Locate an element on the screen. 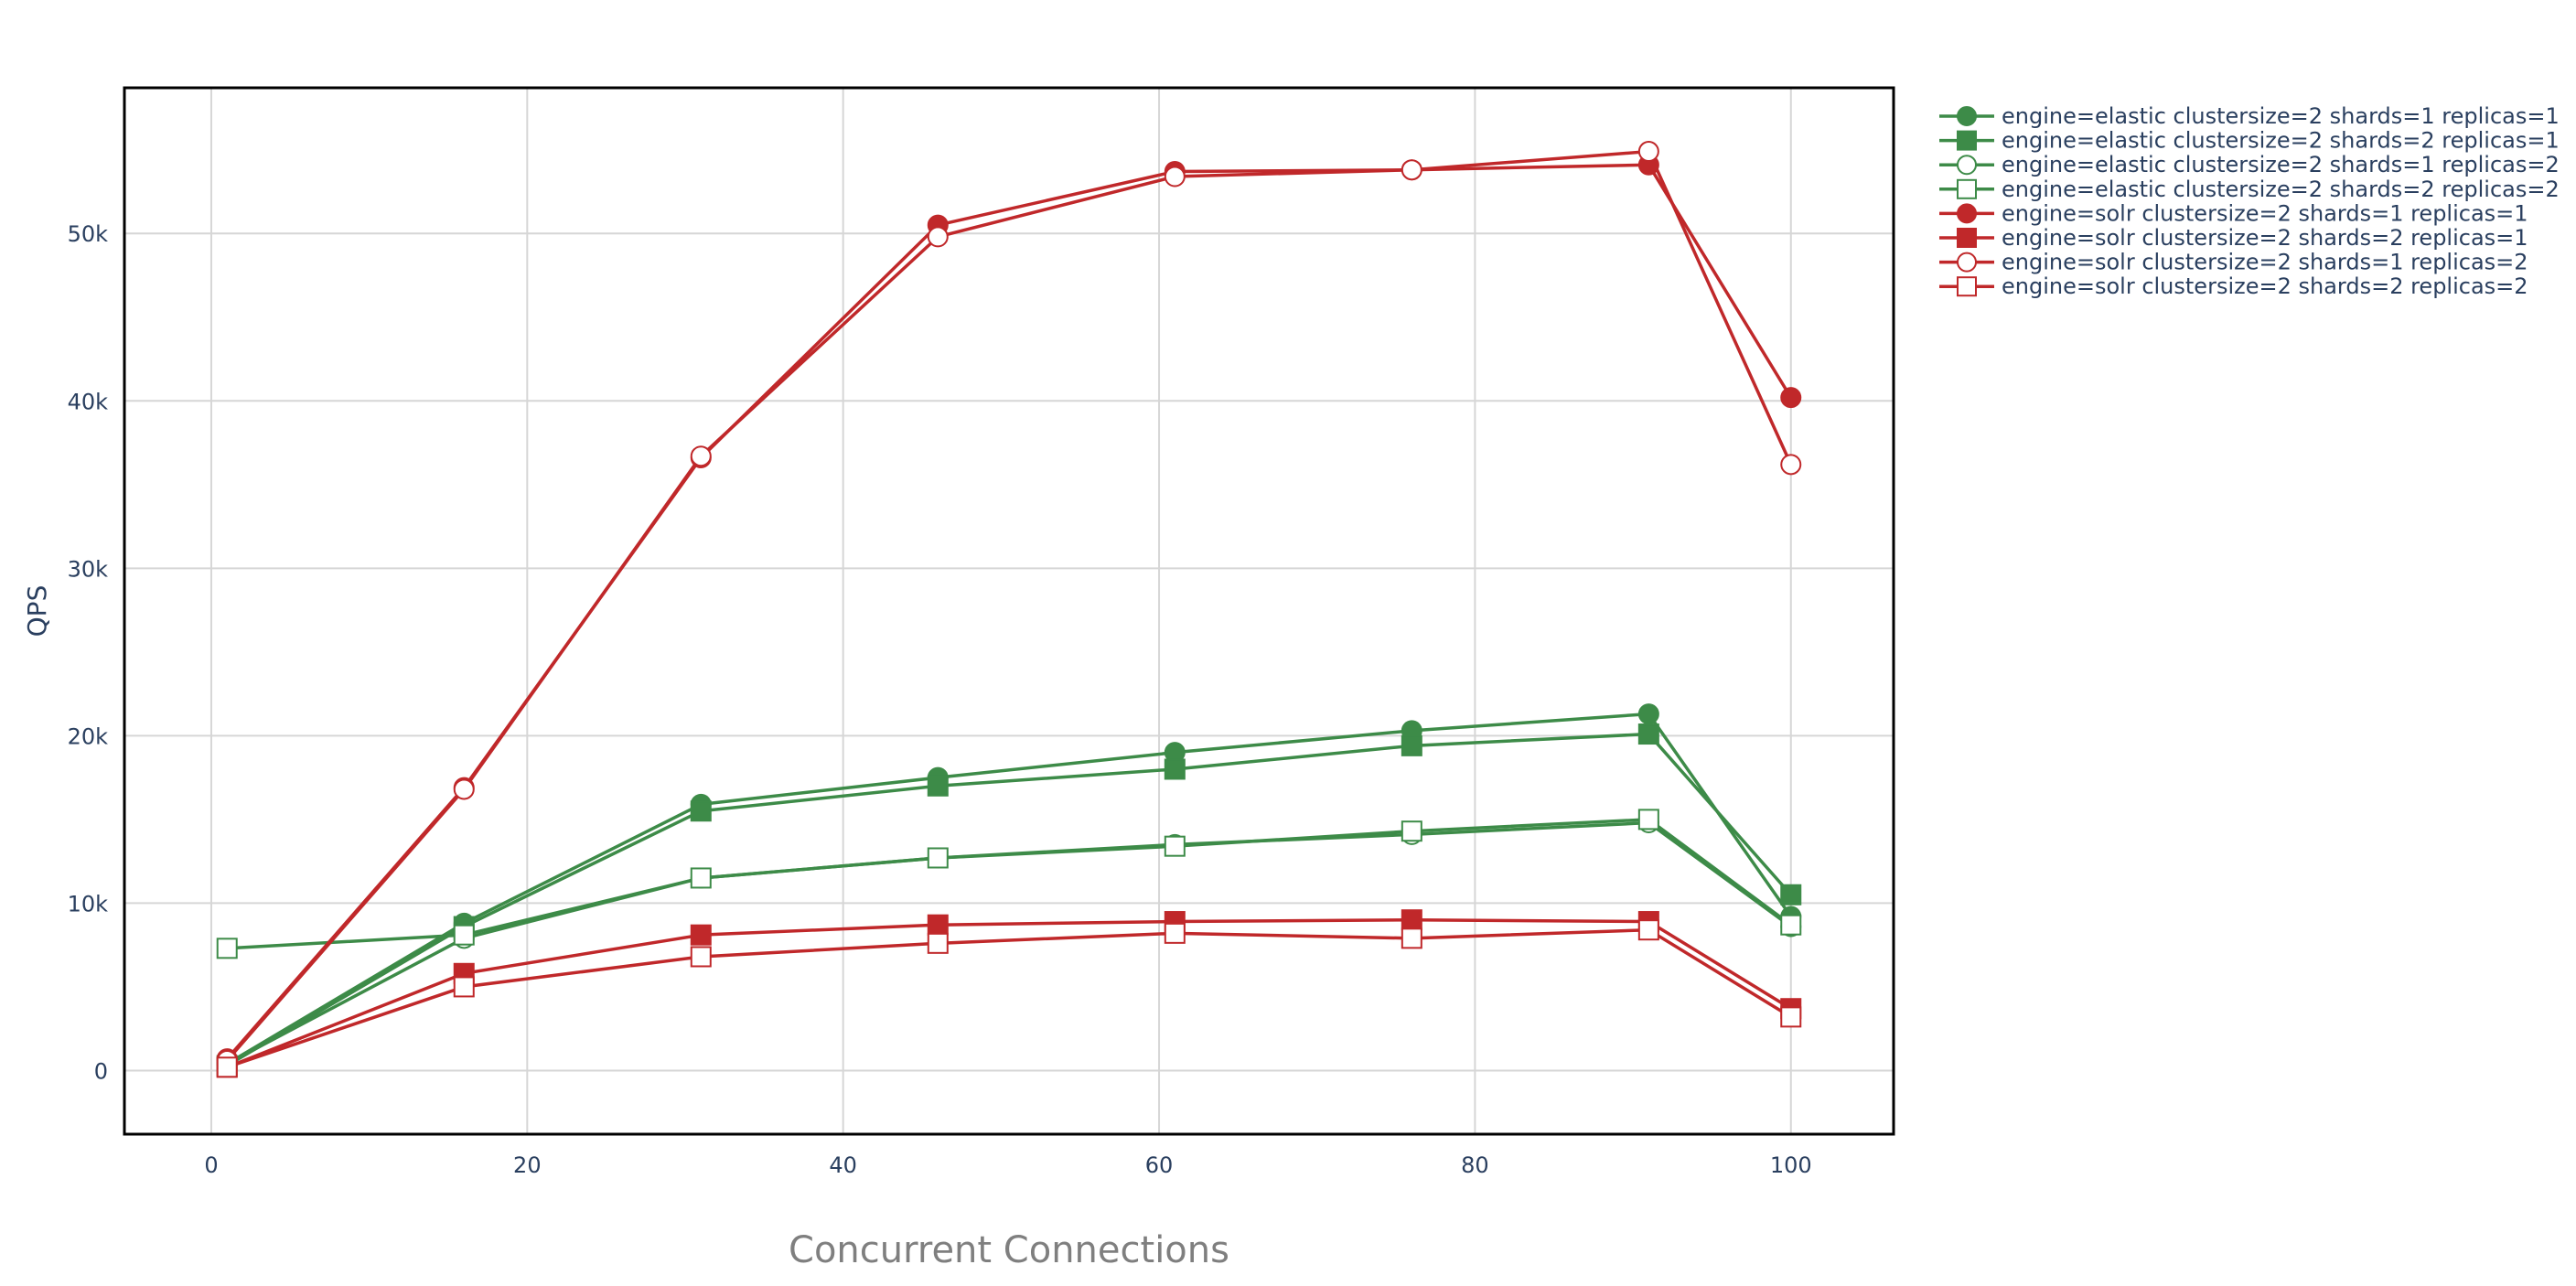 Image resolution: width=2576 pixels, height=1286 pixels. y-tick-label: 30k is located at coordinates (88, 569).